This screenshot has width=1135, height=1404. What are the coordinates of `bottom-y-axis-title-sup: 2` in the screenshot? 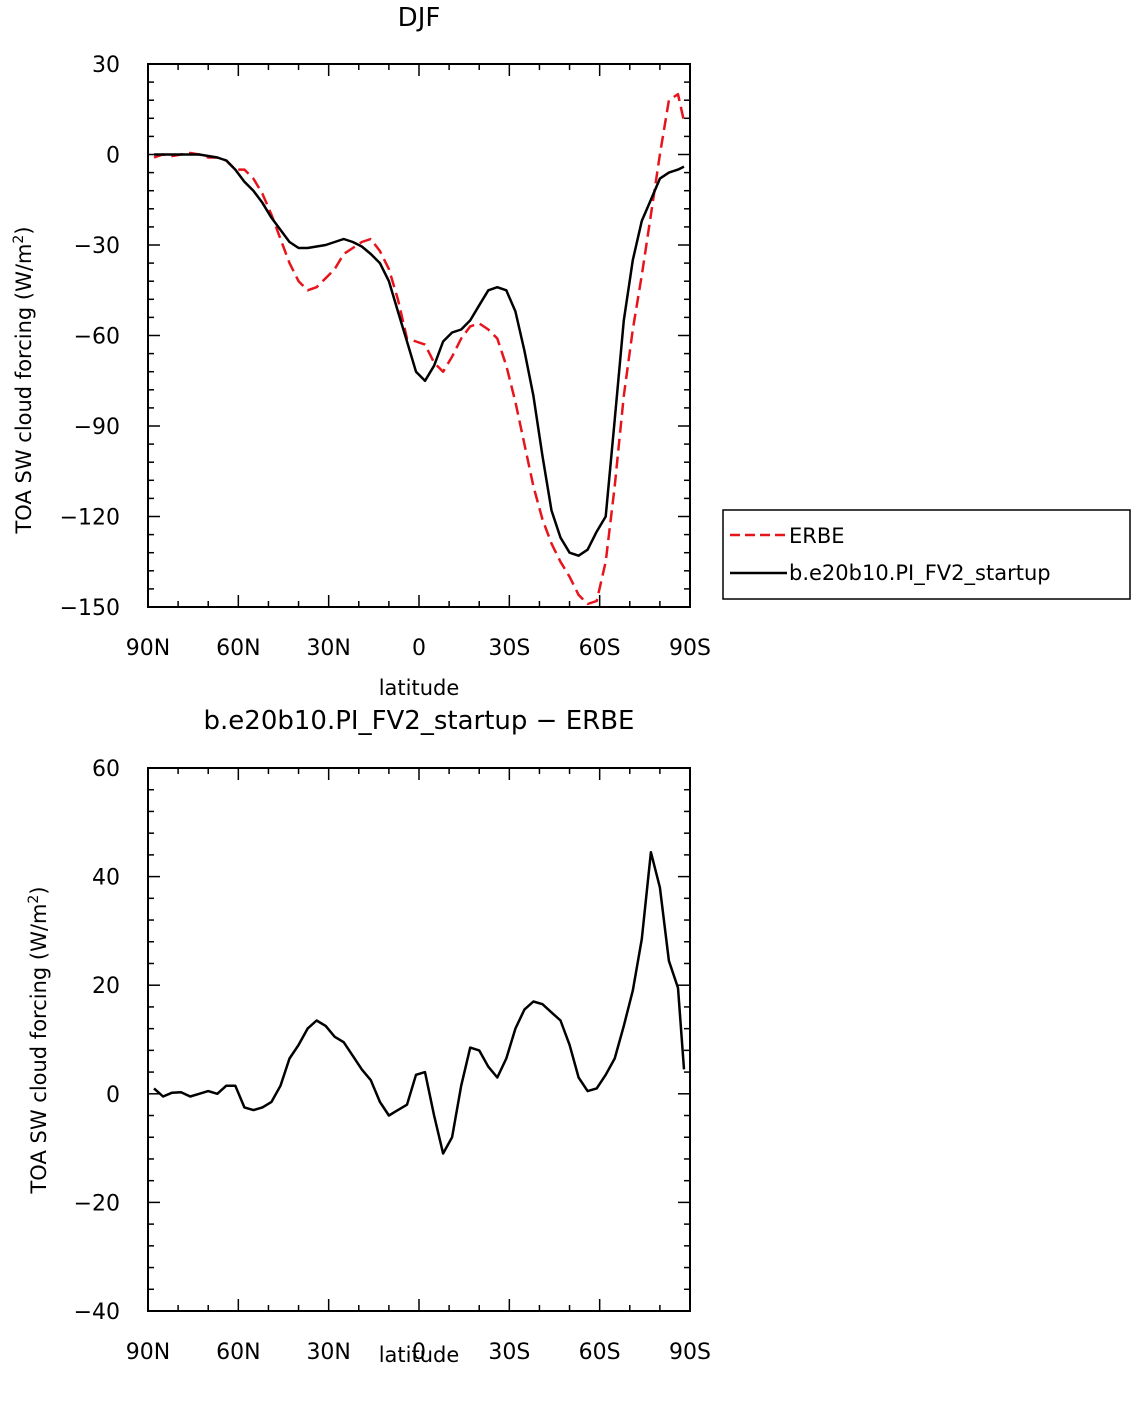 It's located at (34, 899).